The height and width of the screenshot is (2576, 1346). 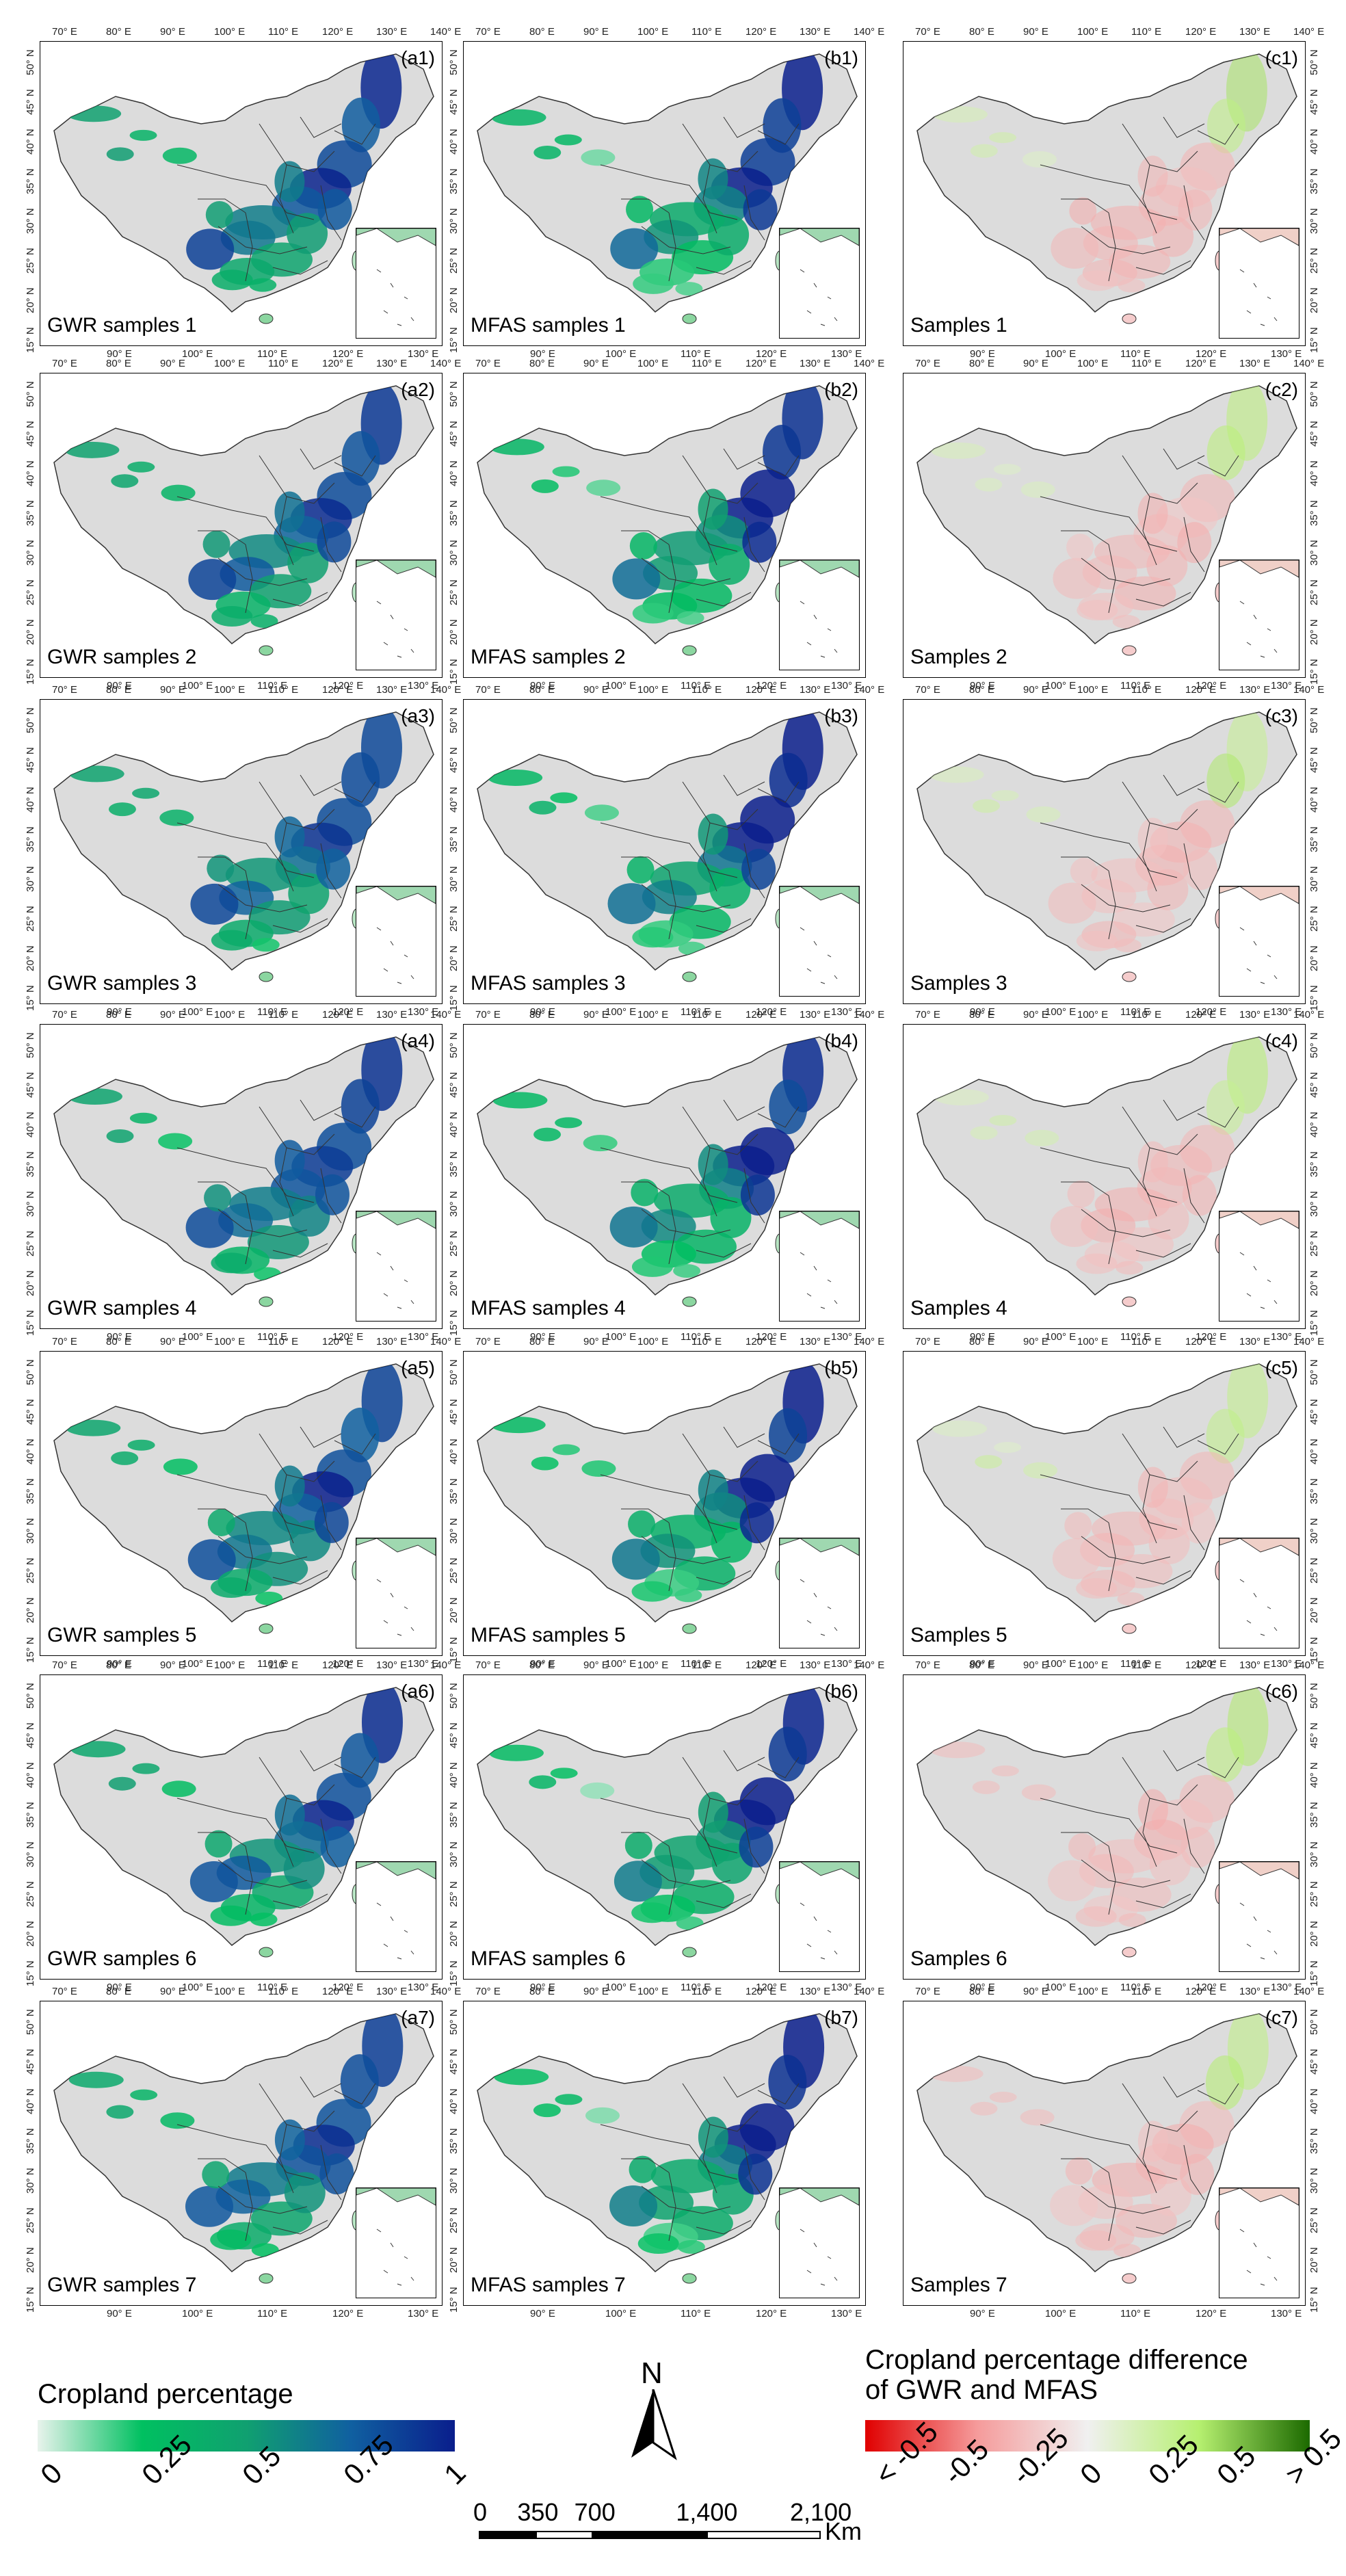 I want to click on lon-tick-label: 90° E, so click(x=982, y=354).